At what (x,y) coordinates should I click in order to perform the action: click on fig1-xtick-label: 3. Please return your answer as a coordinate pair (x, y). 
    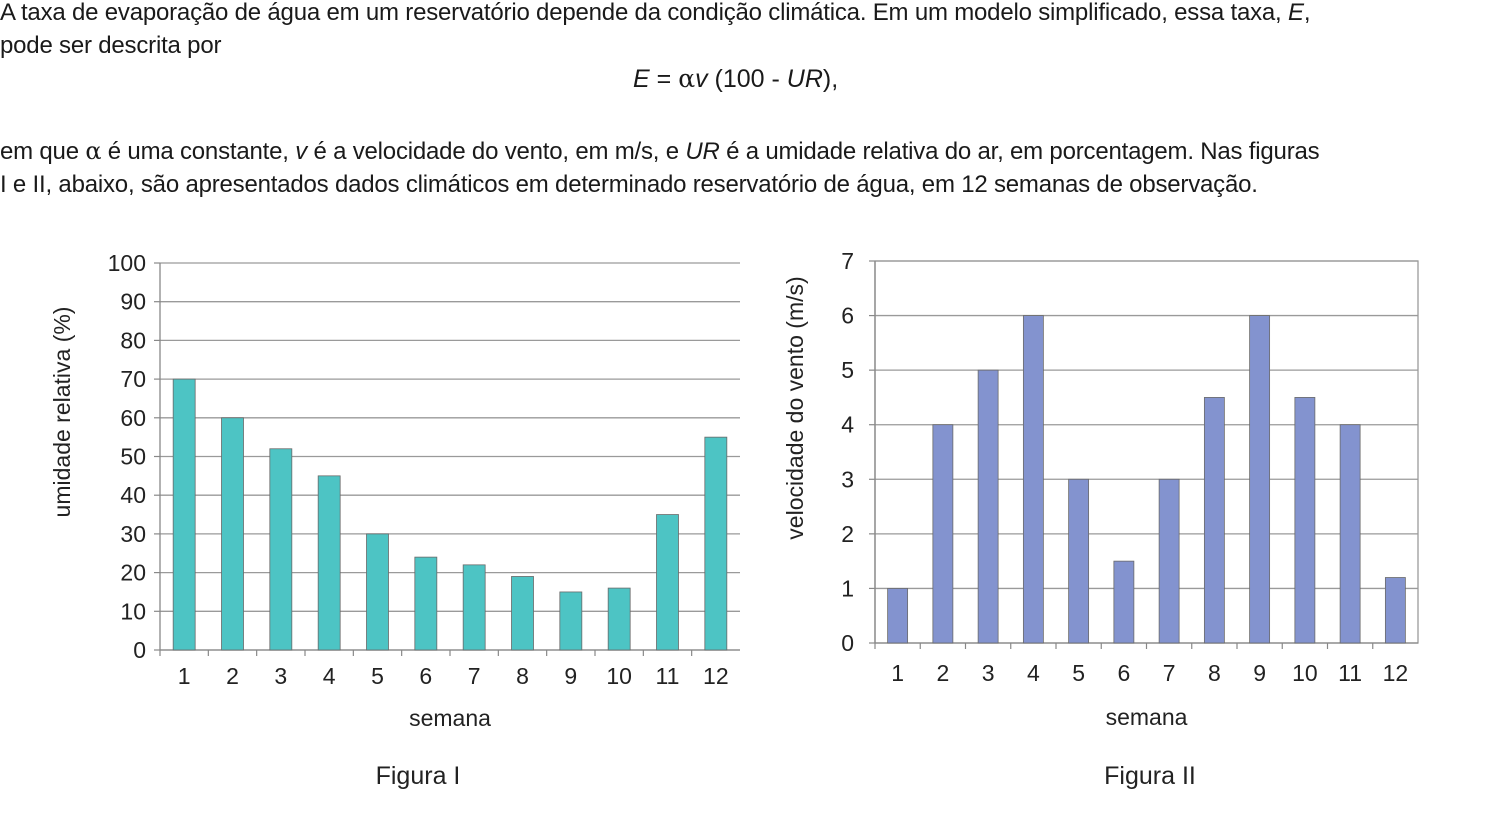
    Looking at the image, I should click on (280, 676).